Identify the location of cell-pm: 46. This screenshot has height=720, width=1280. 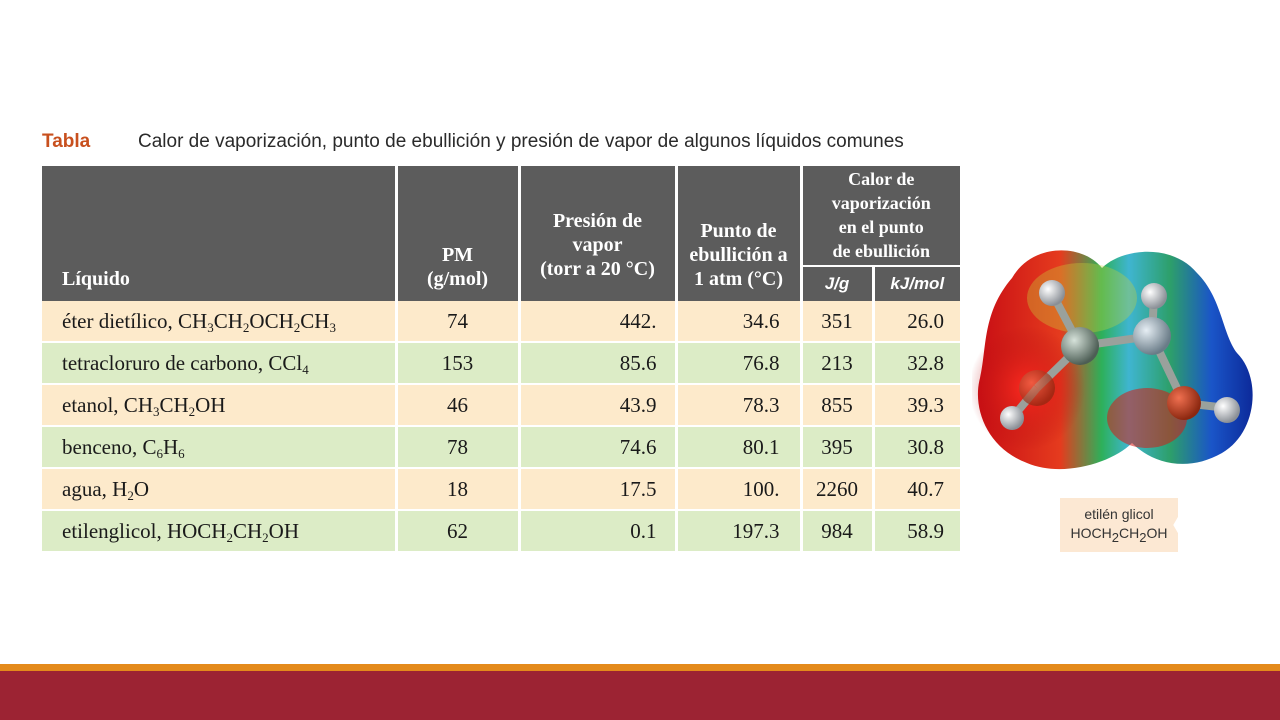
(458, 405).